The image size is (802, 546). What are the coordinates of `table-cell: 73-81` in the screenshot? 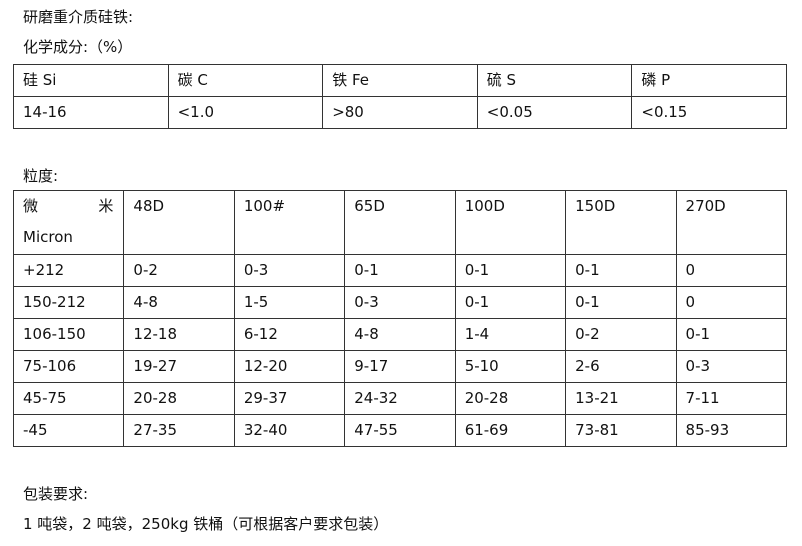 It's located at (621, 430).